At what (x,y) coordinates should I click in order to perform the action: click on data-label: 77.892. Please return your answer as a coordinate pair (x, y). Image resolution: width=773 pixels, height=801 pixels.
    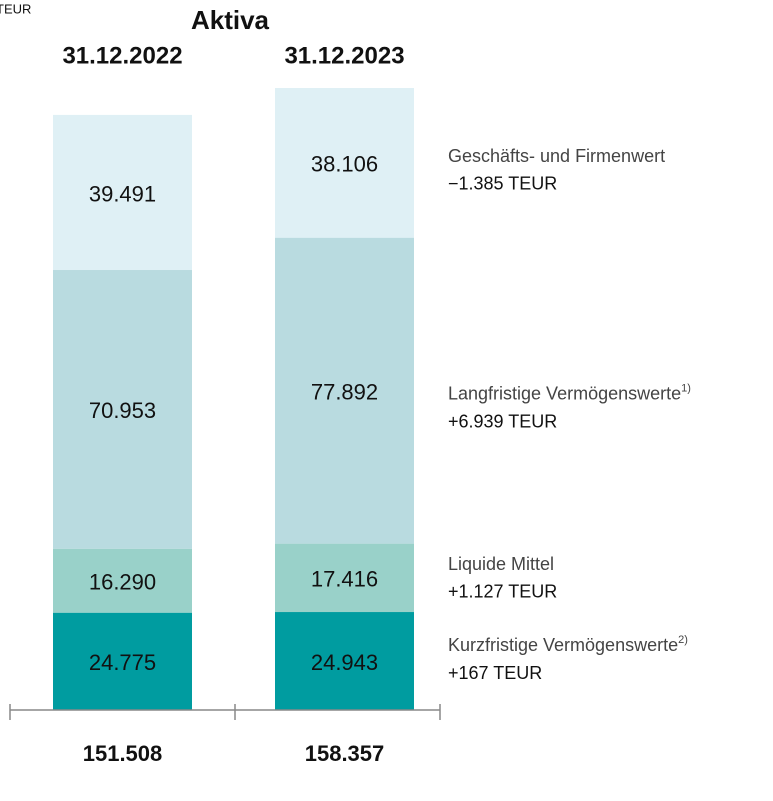
    Looking at the image, I should click on (344, 391).